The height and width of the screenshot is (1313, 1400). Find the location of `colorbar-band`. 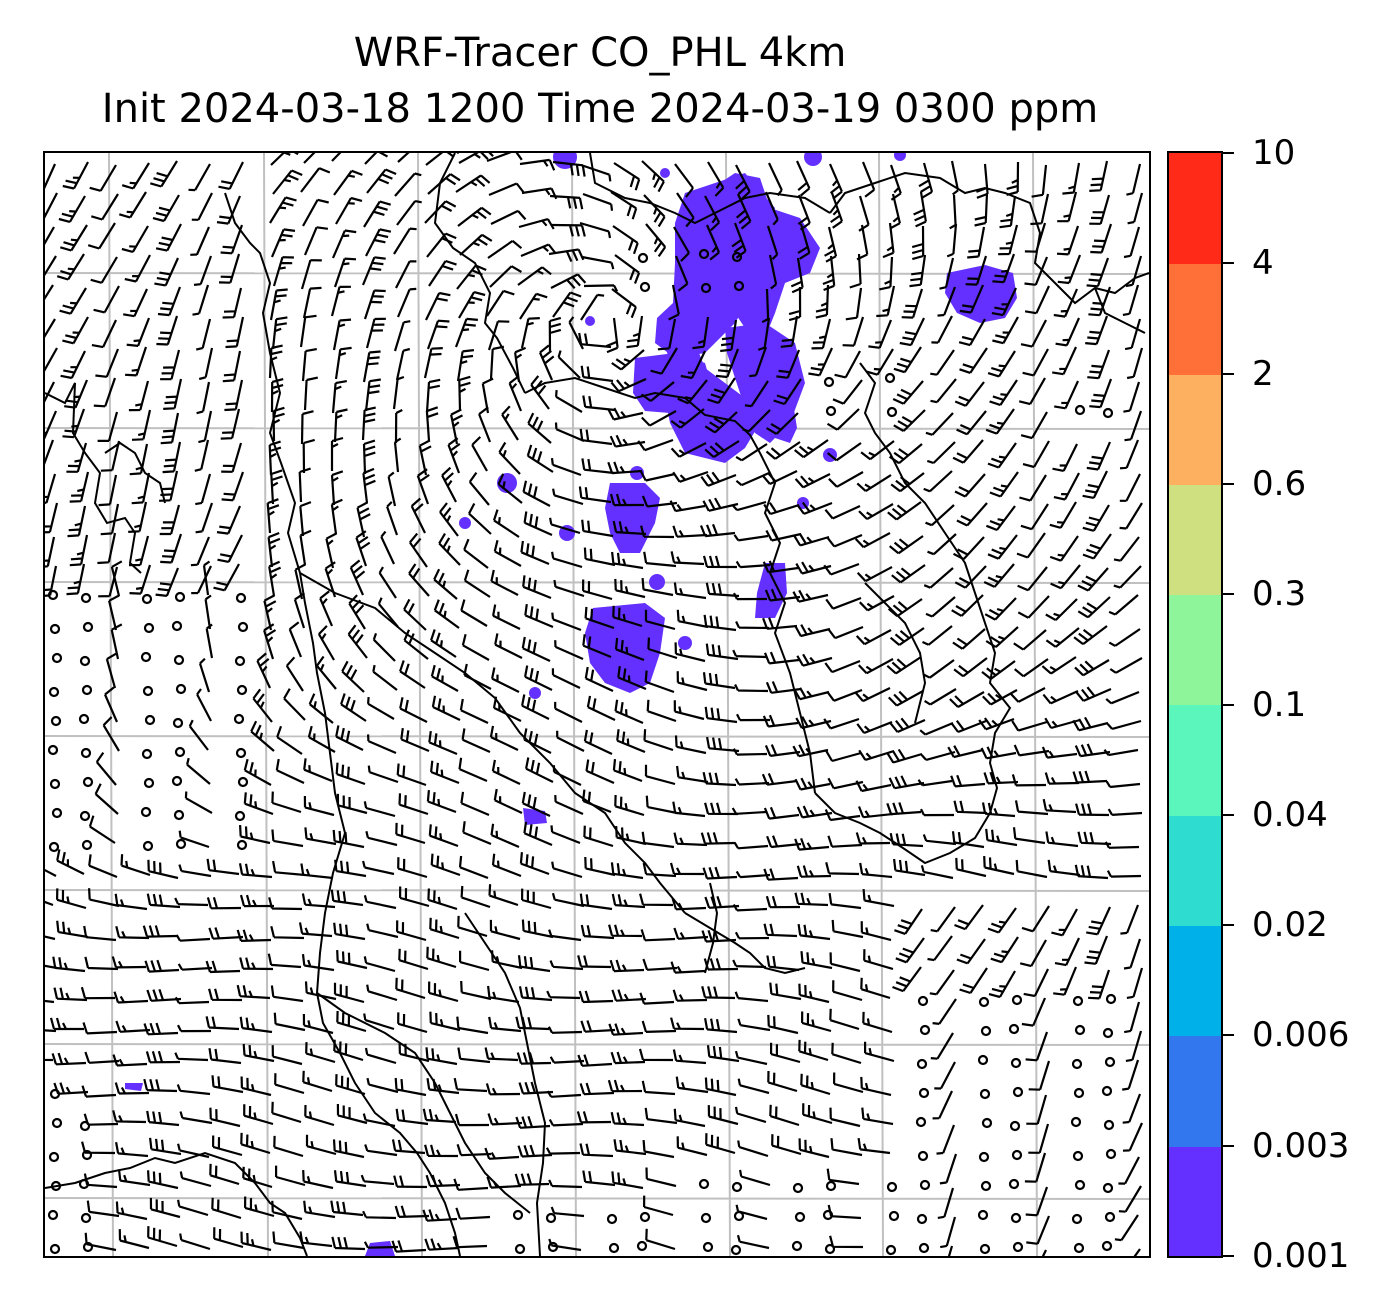

colorbar-band is located at coordinates (1195, 981).